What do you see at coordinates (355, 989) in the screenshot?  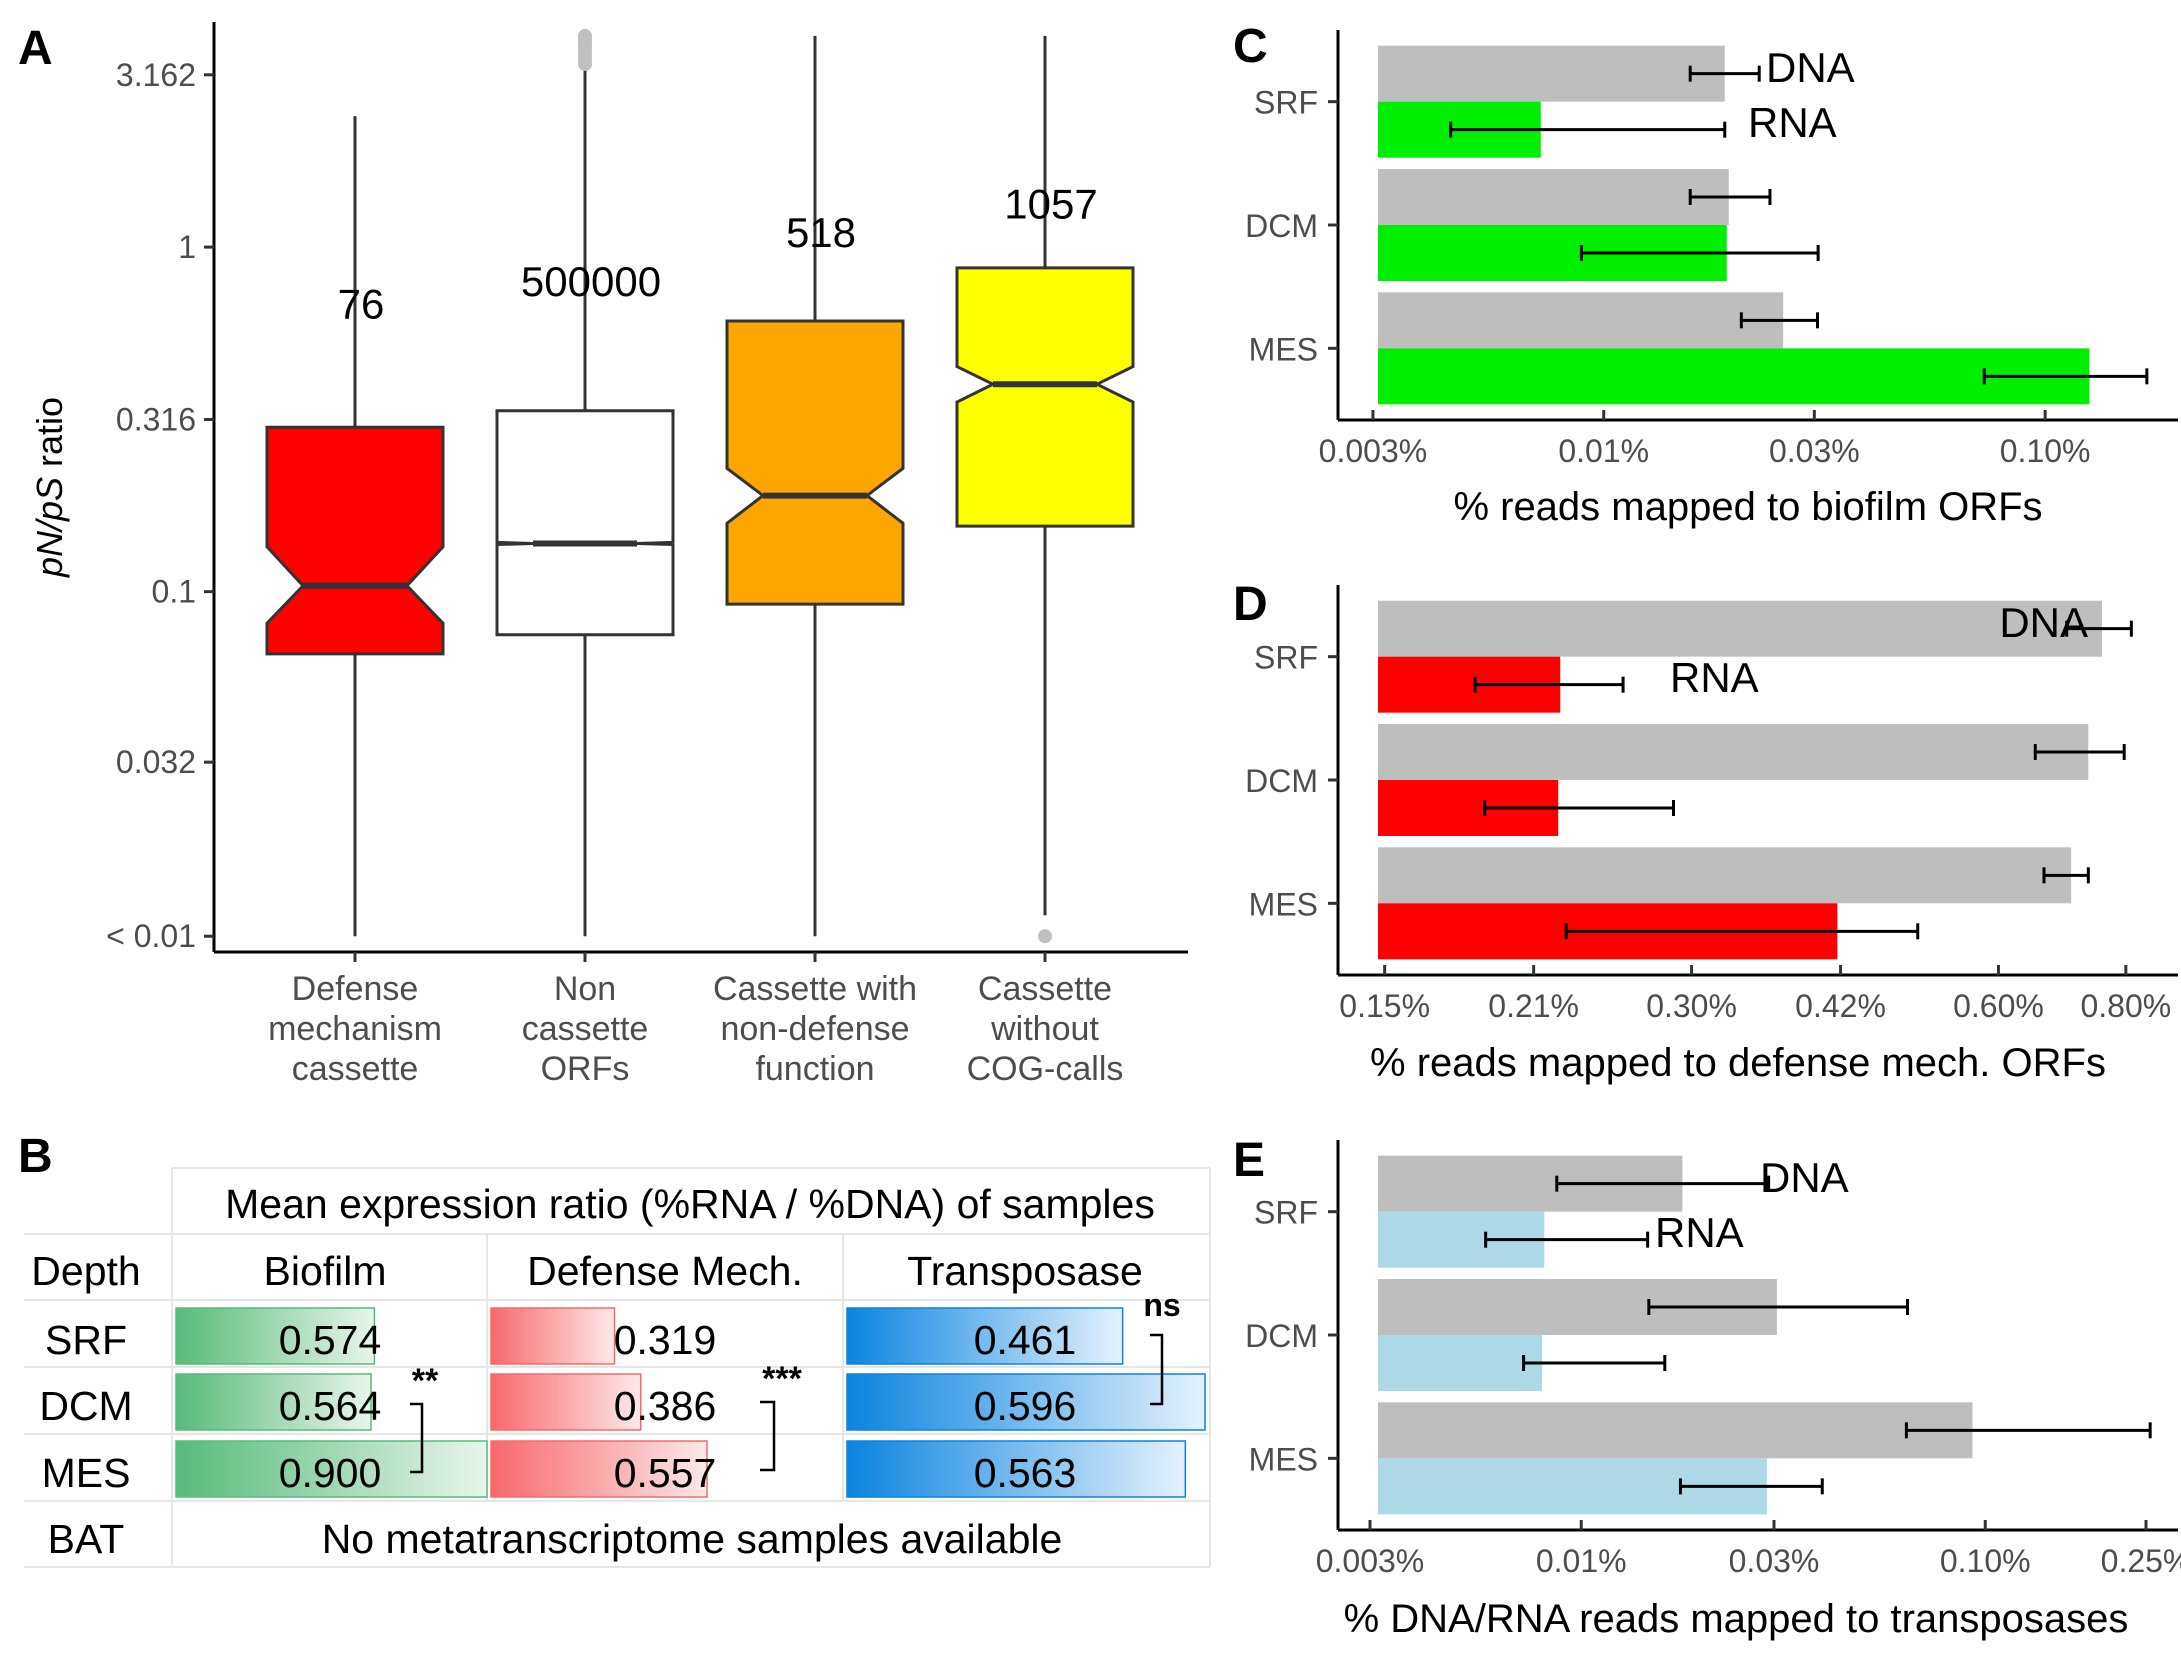 I see `panel-a-x-tick-label: Defense` at bounding box center [355, 989].